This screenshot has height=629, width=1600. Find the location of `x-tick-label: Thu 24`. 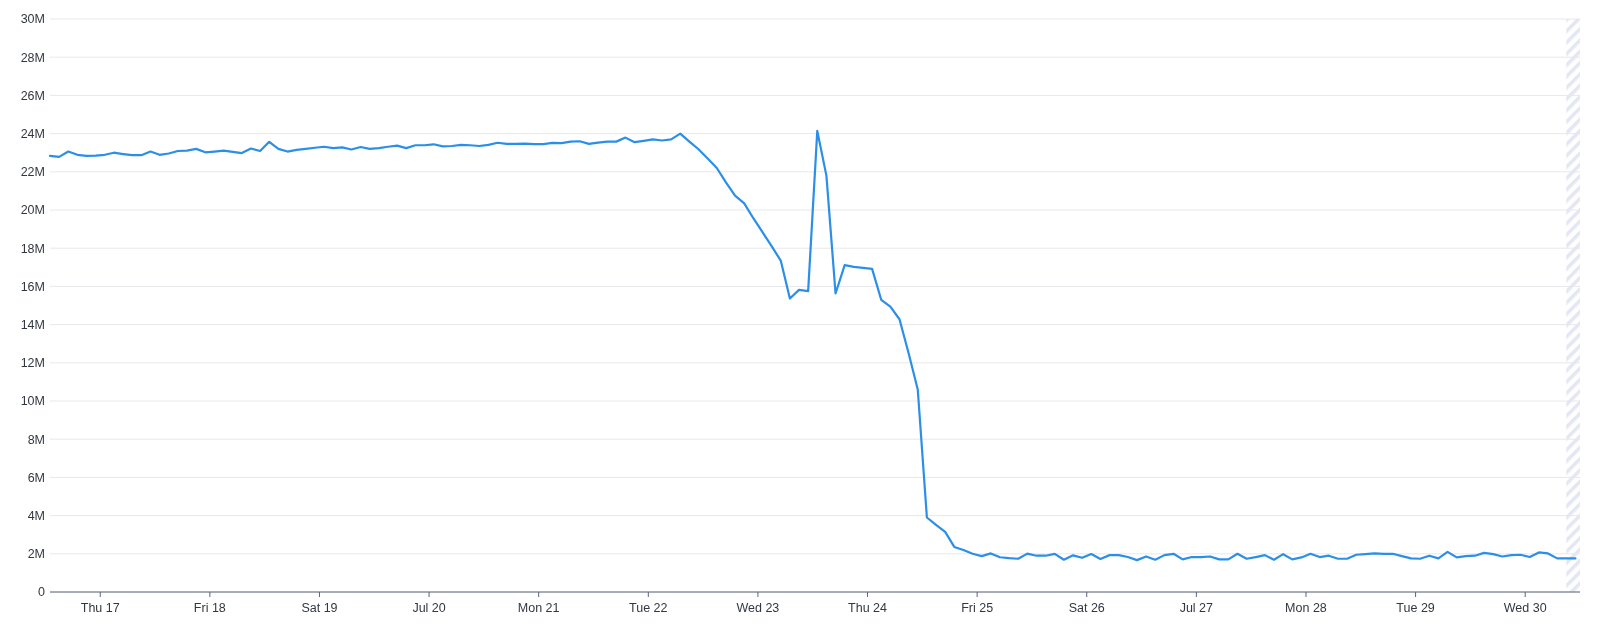

x-tick-label: Thu 24 is located at coordinates (868, 608).